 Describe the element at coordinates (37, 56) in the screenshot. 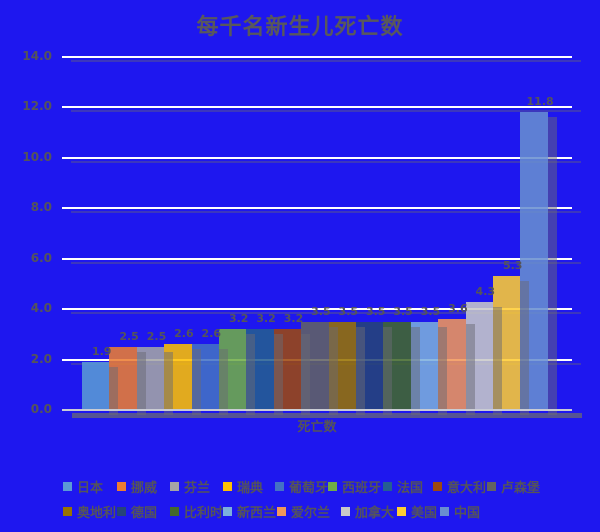

I see `y-tick-label: 14.0` at that location.